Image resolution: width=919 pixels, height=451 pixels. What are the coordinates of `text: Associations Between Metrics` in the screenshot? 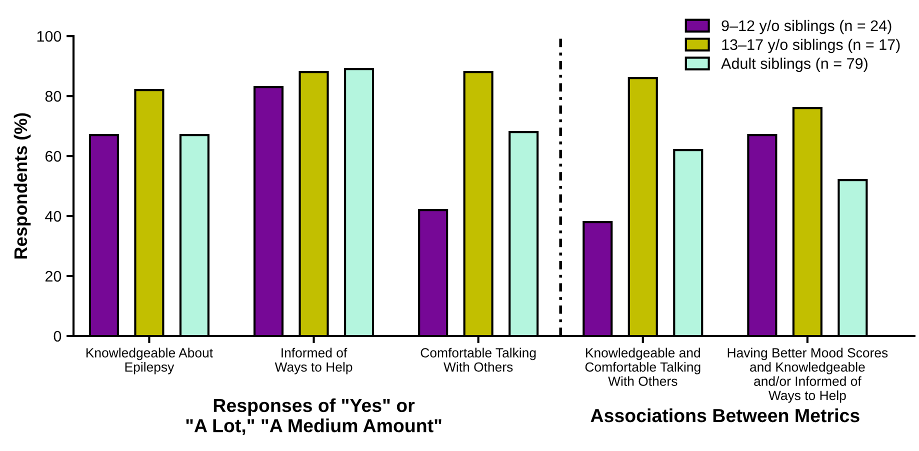 It's located at (725, 415).